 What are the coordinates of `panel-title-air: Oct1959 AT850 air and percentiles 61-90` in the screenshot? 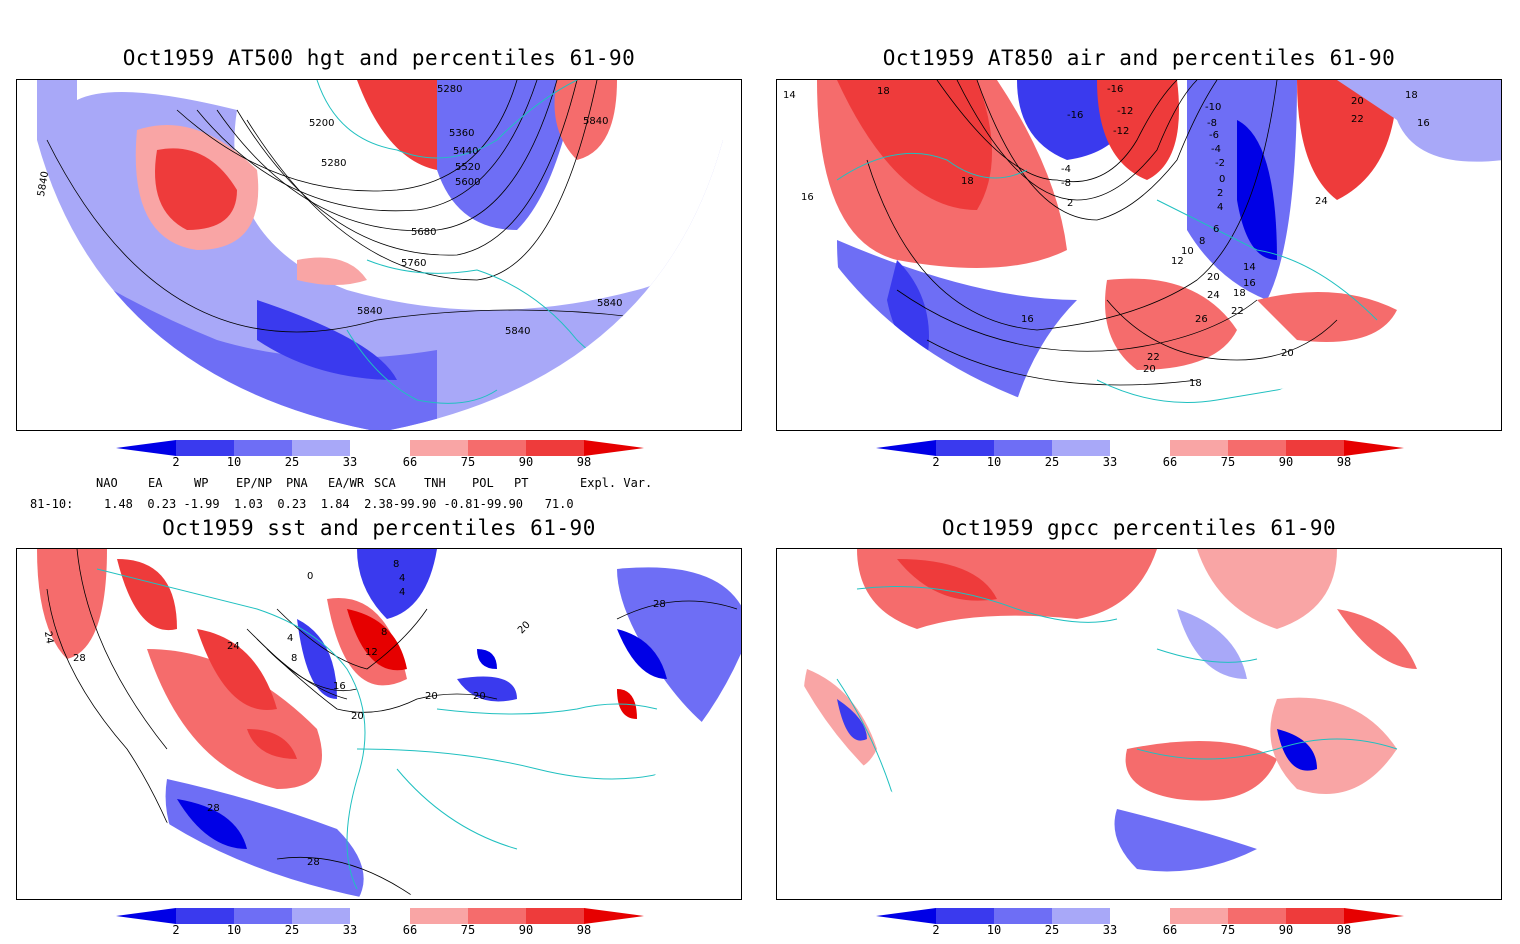 It's located at (1139, 58).